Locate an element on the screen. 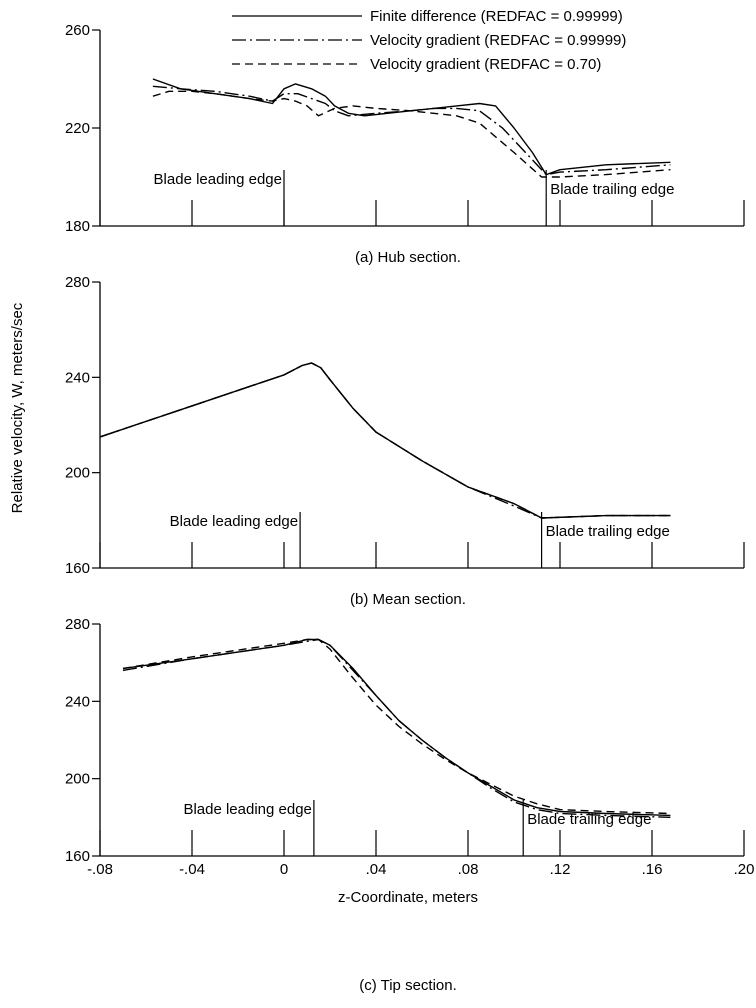  panel-caption: (c) Tip section. is located at coordinates (408, 985).